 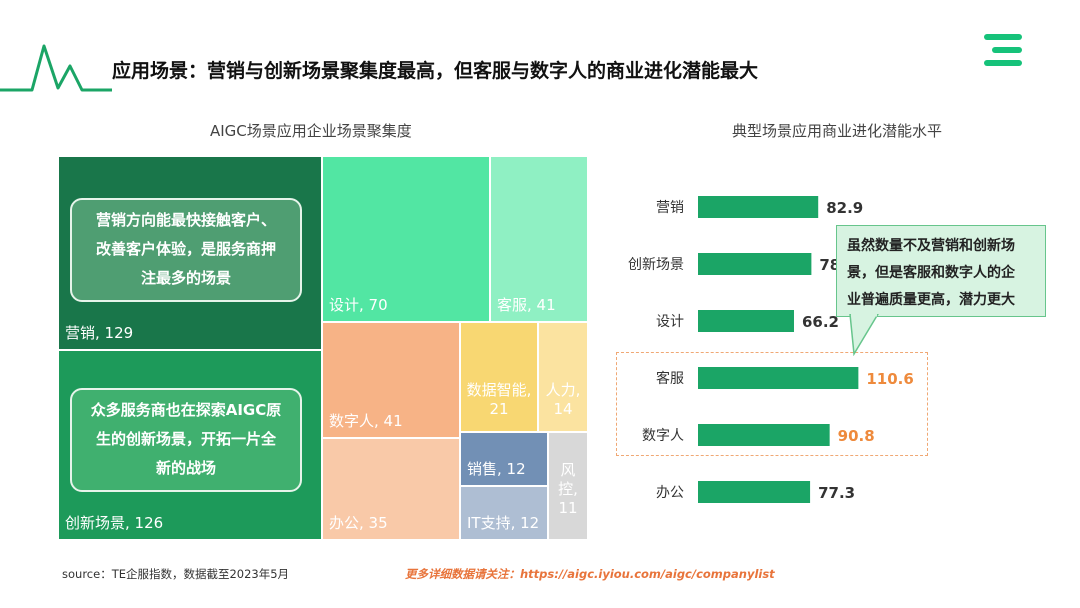 I want to click on treemap-label: 办公, 35, so click(x=358, y=523).